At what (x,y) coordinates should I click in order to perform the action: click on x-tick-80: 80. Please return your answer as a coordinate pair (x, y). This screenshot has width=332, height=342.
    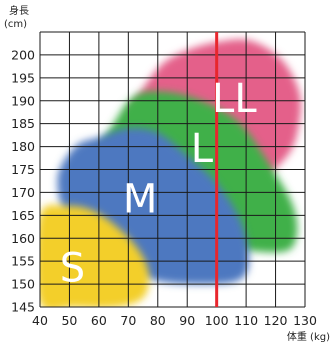
    Looking at the image, I should click on (158, 320).